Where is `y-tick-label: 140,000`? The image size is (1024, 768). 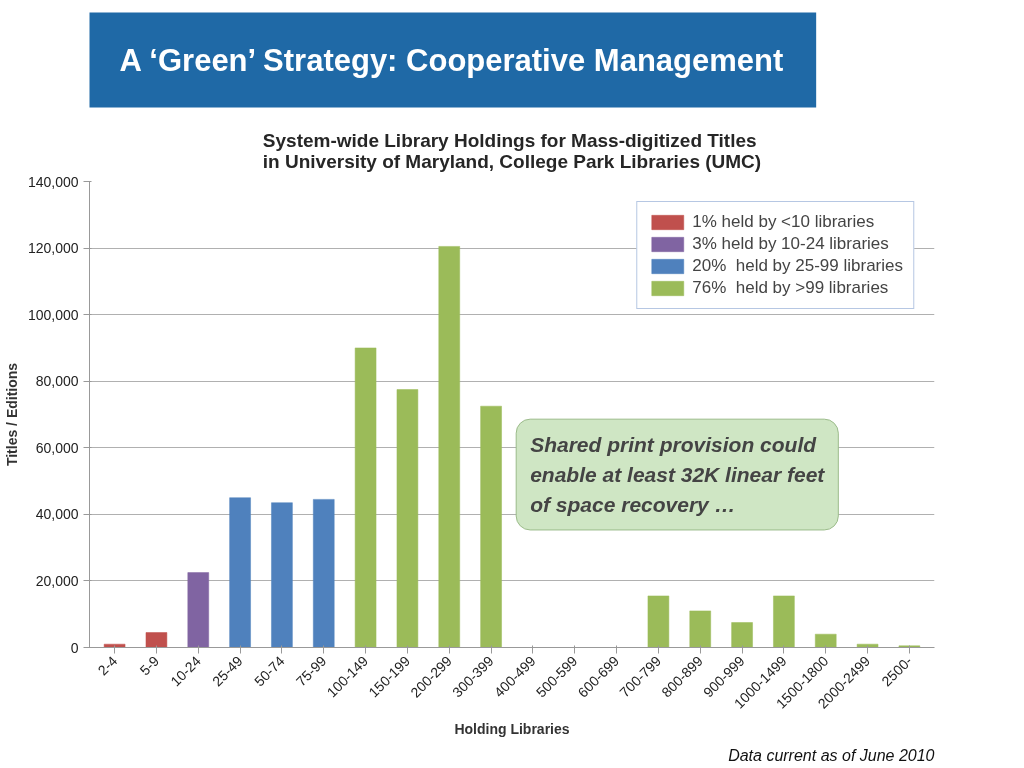
y-tick-label: 140,000 is located at coordinates (53, 181).